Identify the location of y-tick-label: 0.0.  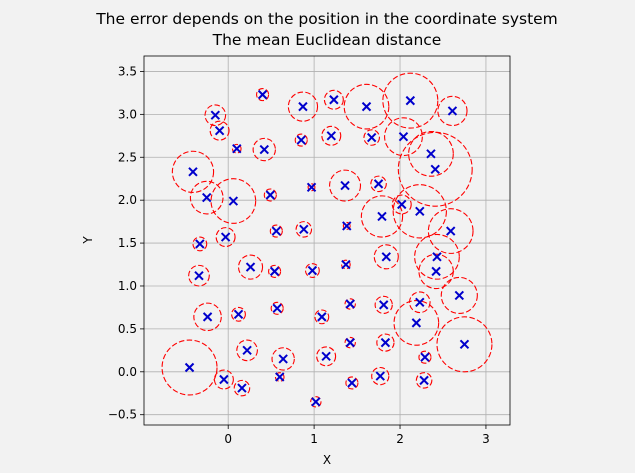
(127, 372).